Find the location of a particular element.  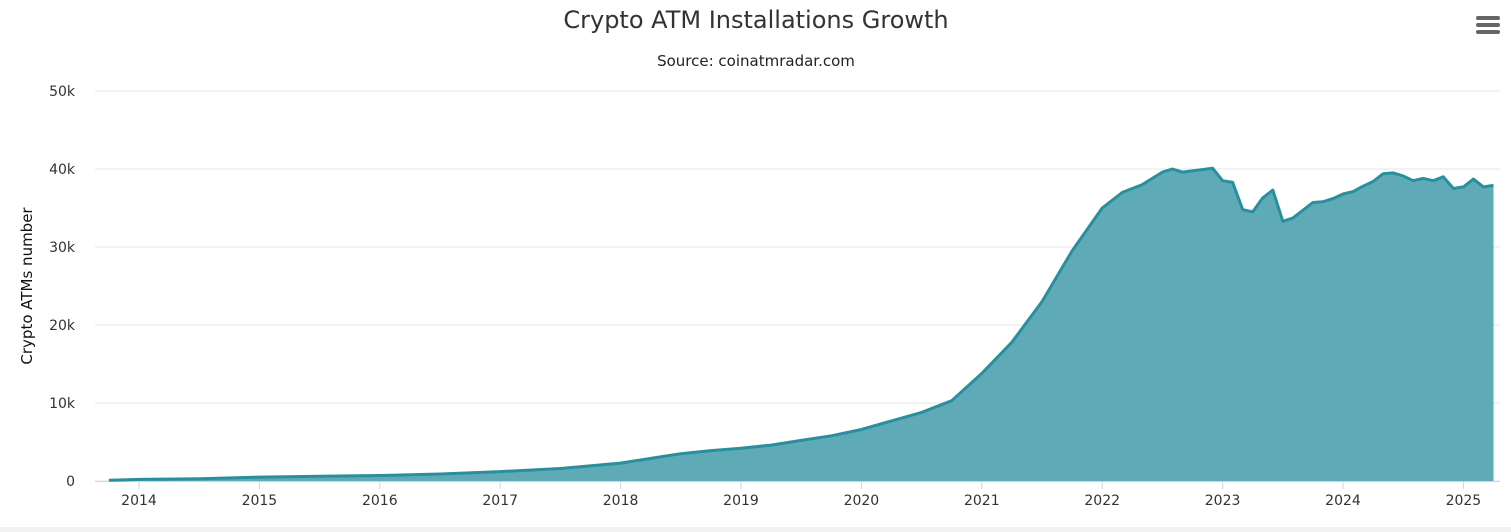

y-tick-label: 30k is located at coordinates (62, 248).